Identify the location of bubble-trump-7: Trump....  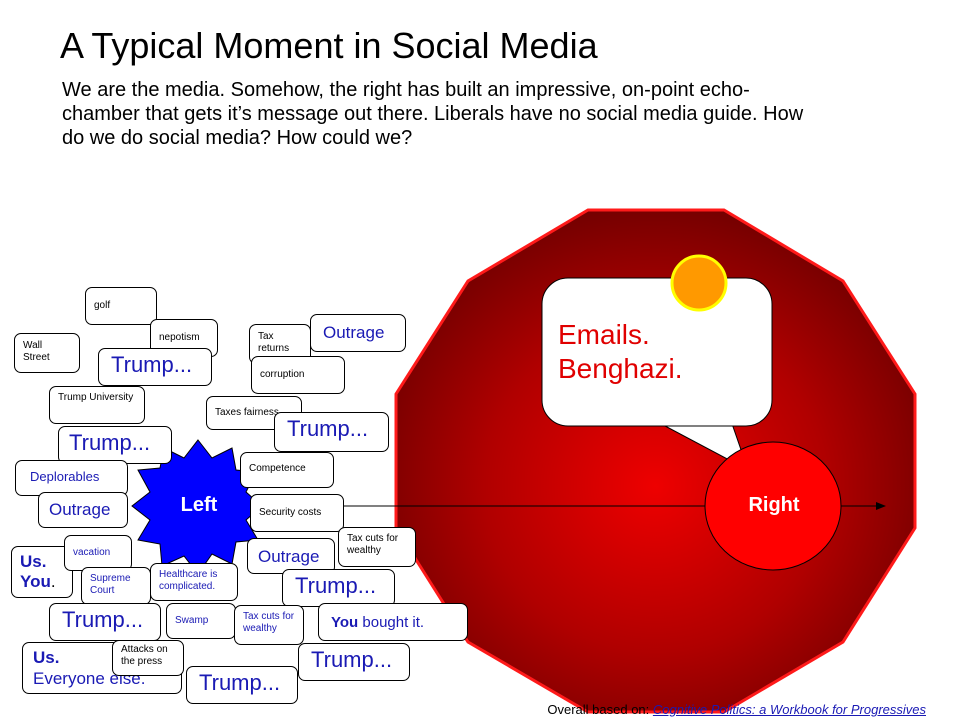
(242, 685).